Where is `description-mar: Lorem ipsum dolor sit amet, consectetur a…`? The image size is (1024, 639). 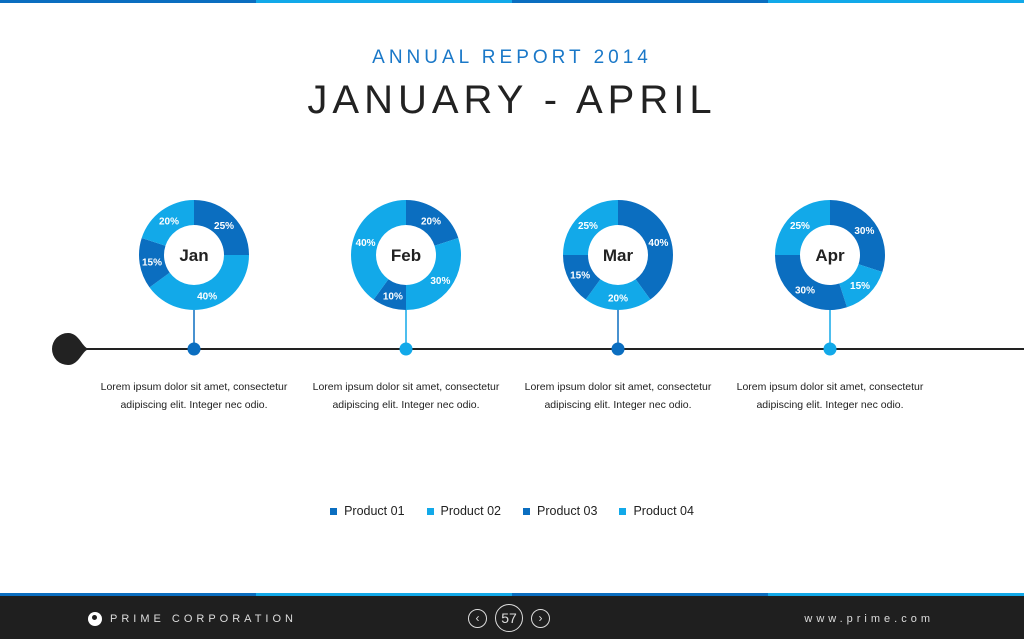
description-mar: Lorem ipsum dolor sit amet, consectetur a… is located at coordinates (618, 396).